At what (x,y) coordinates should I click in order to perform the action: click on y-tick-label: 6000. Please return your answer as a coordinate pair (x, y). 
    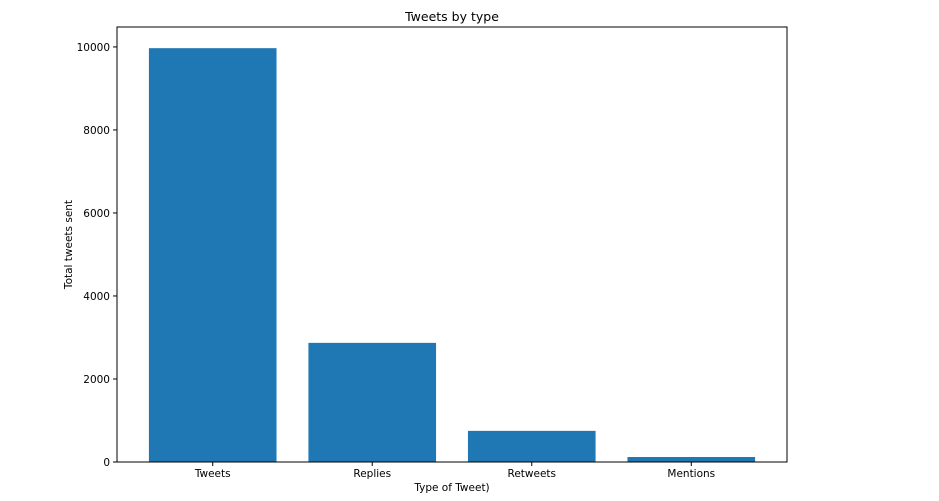
    Looking at the image, I should click on (96, 214).